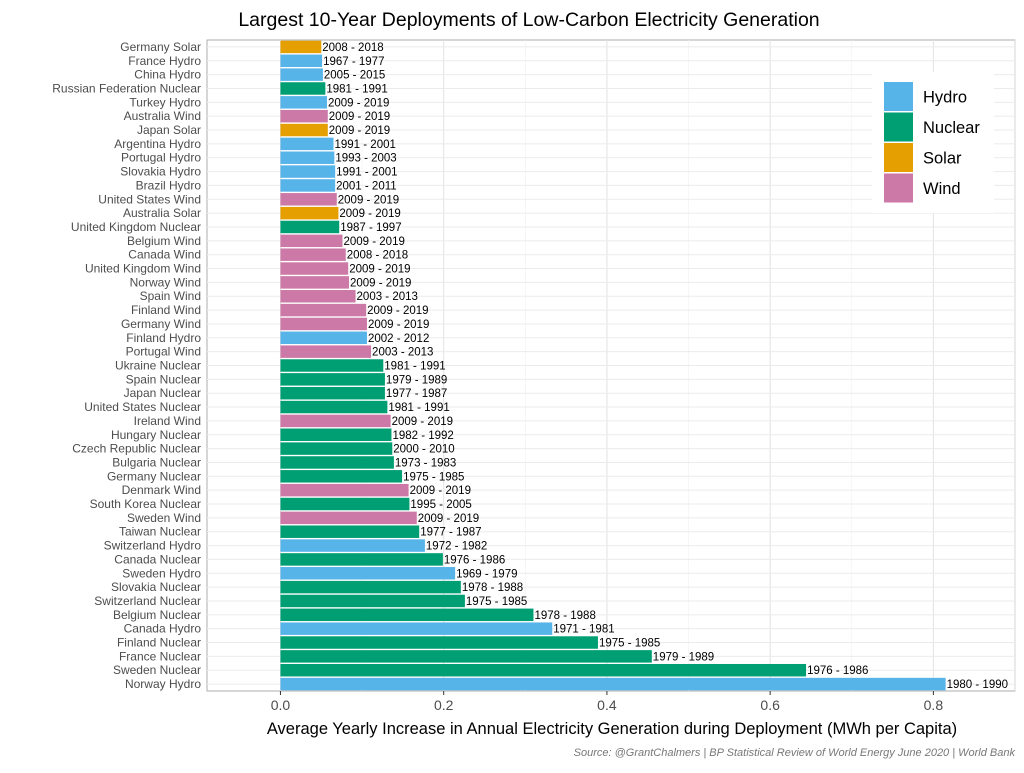  I want to click on bar-period-label: 1973 - 1983, so click(425, 463).